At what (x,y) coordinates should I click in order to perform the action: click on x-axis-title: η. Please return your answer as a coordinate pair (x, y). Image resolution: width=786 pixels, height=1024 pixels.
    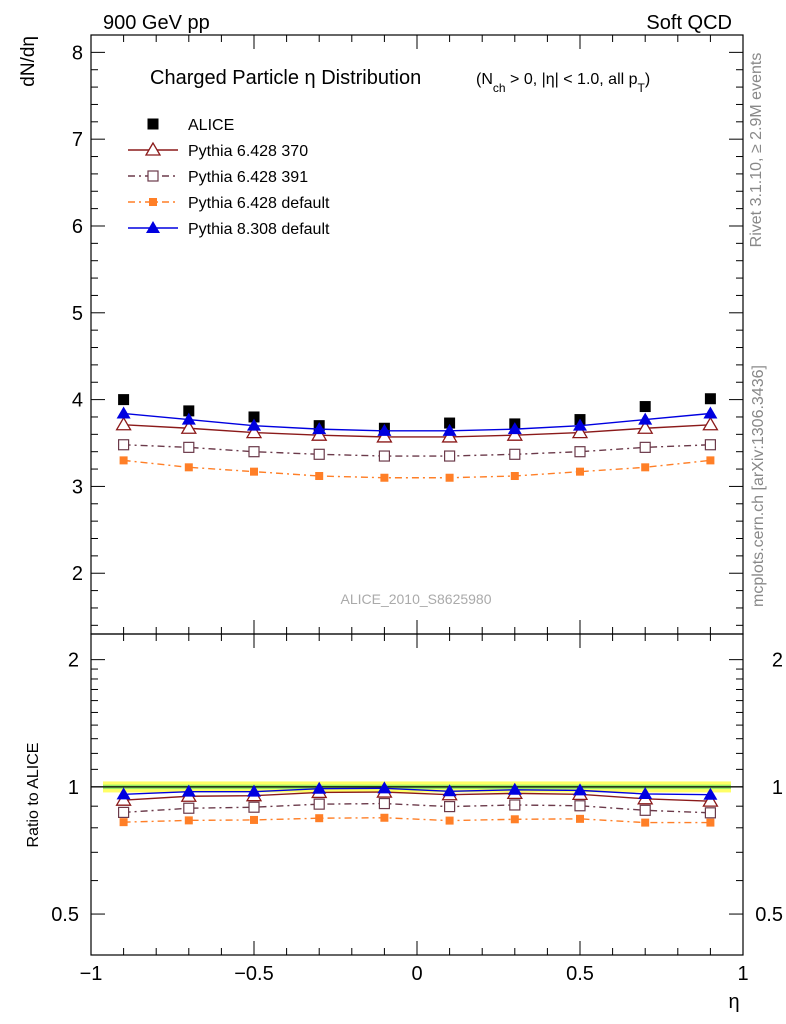
    Looking at the image, I should click on (733, 1002).